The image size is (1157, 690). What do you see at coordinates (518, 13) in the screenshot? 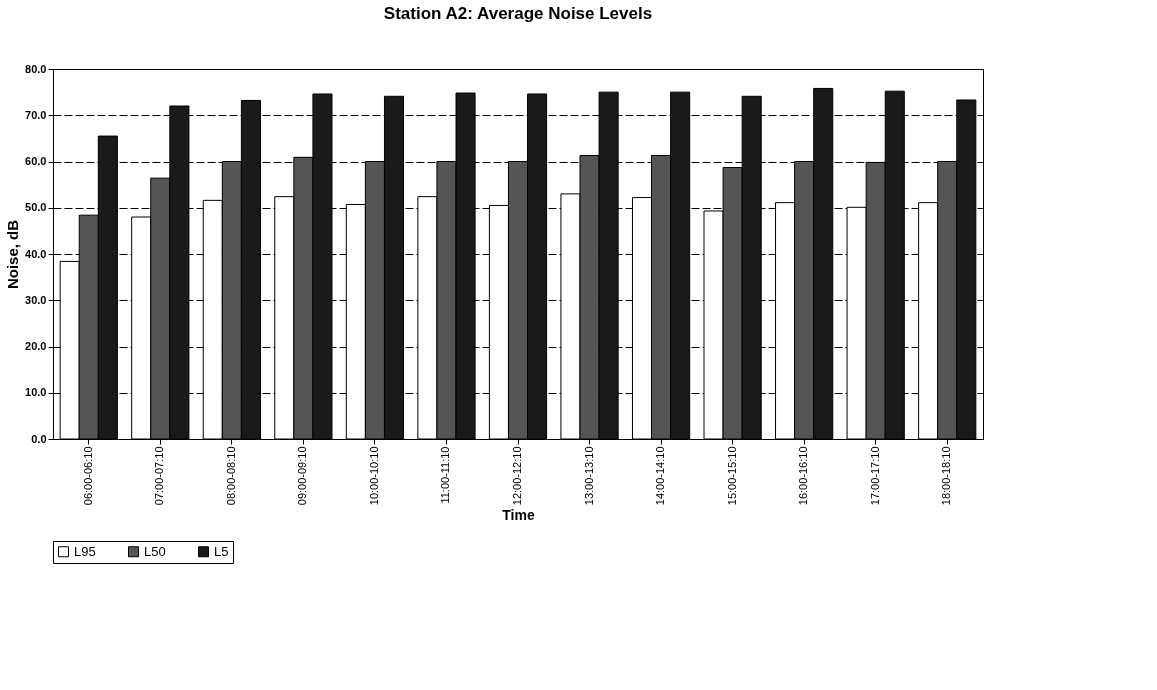
I see `chart-title: Station A2: Average Noise Levels` at bounding box center [518, 13].